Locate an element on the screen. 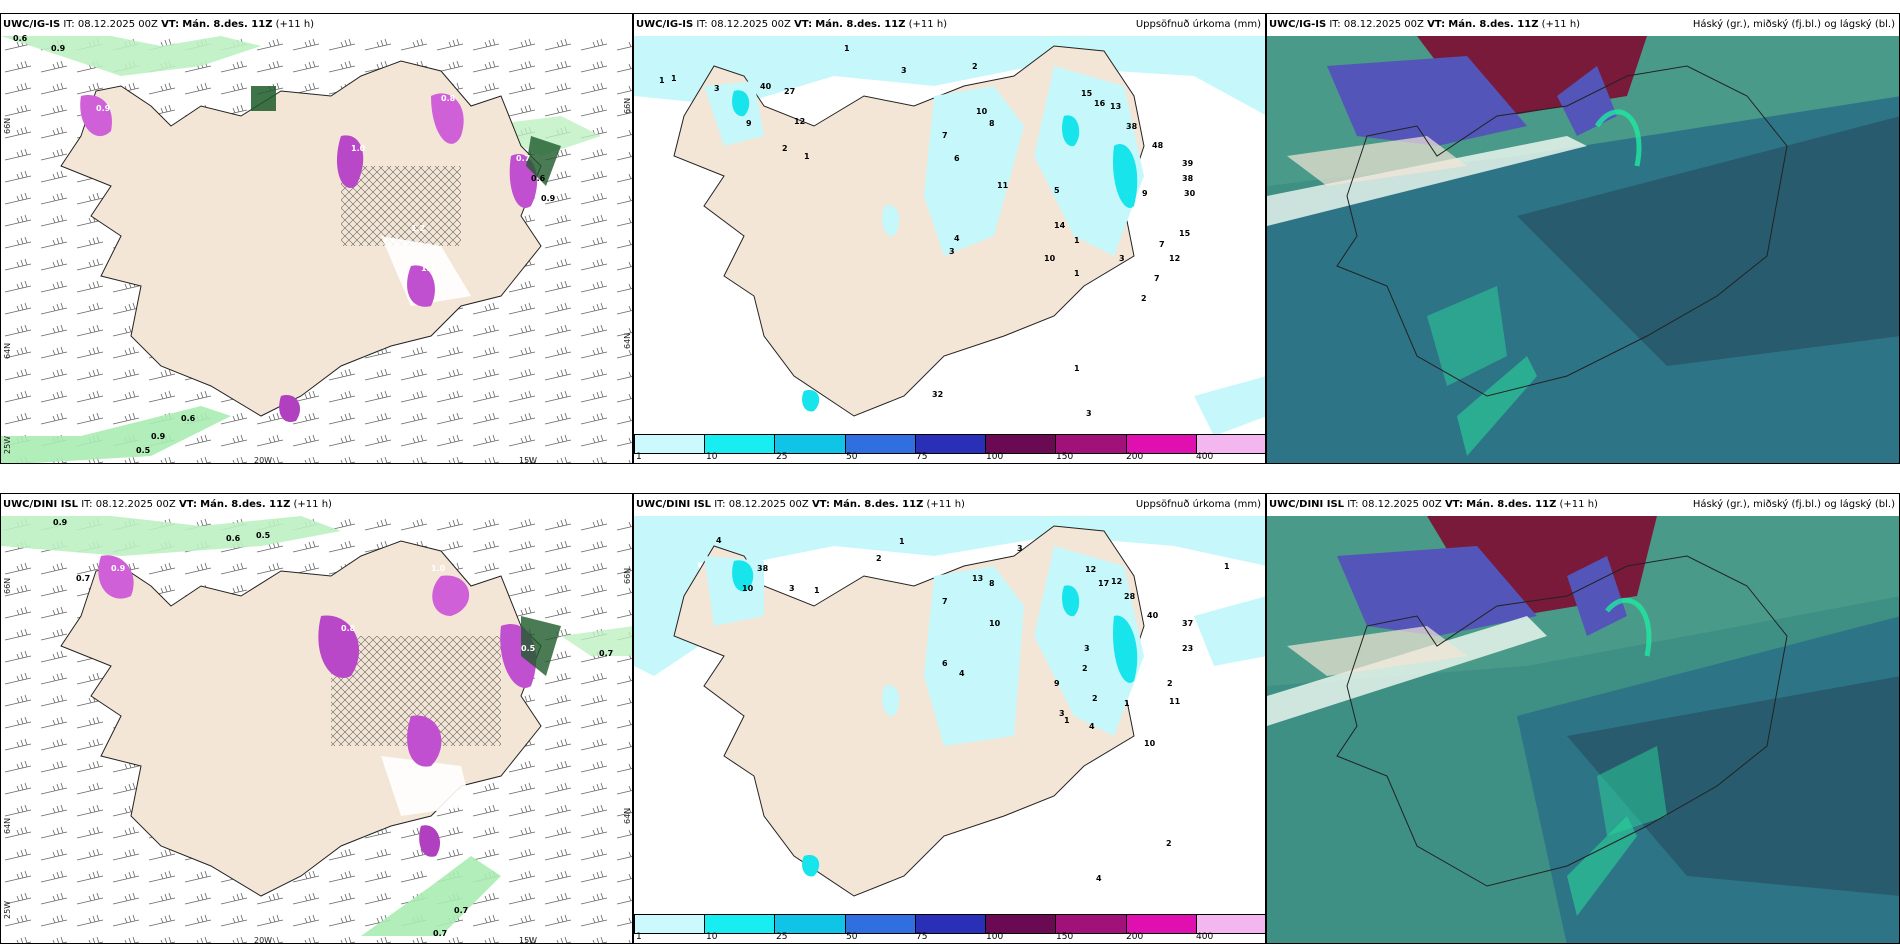 This screenshot has width=1900, height=950. accumulated-precip-map is located at coordinates (949, 706).